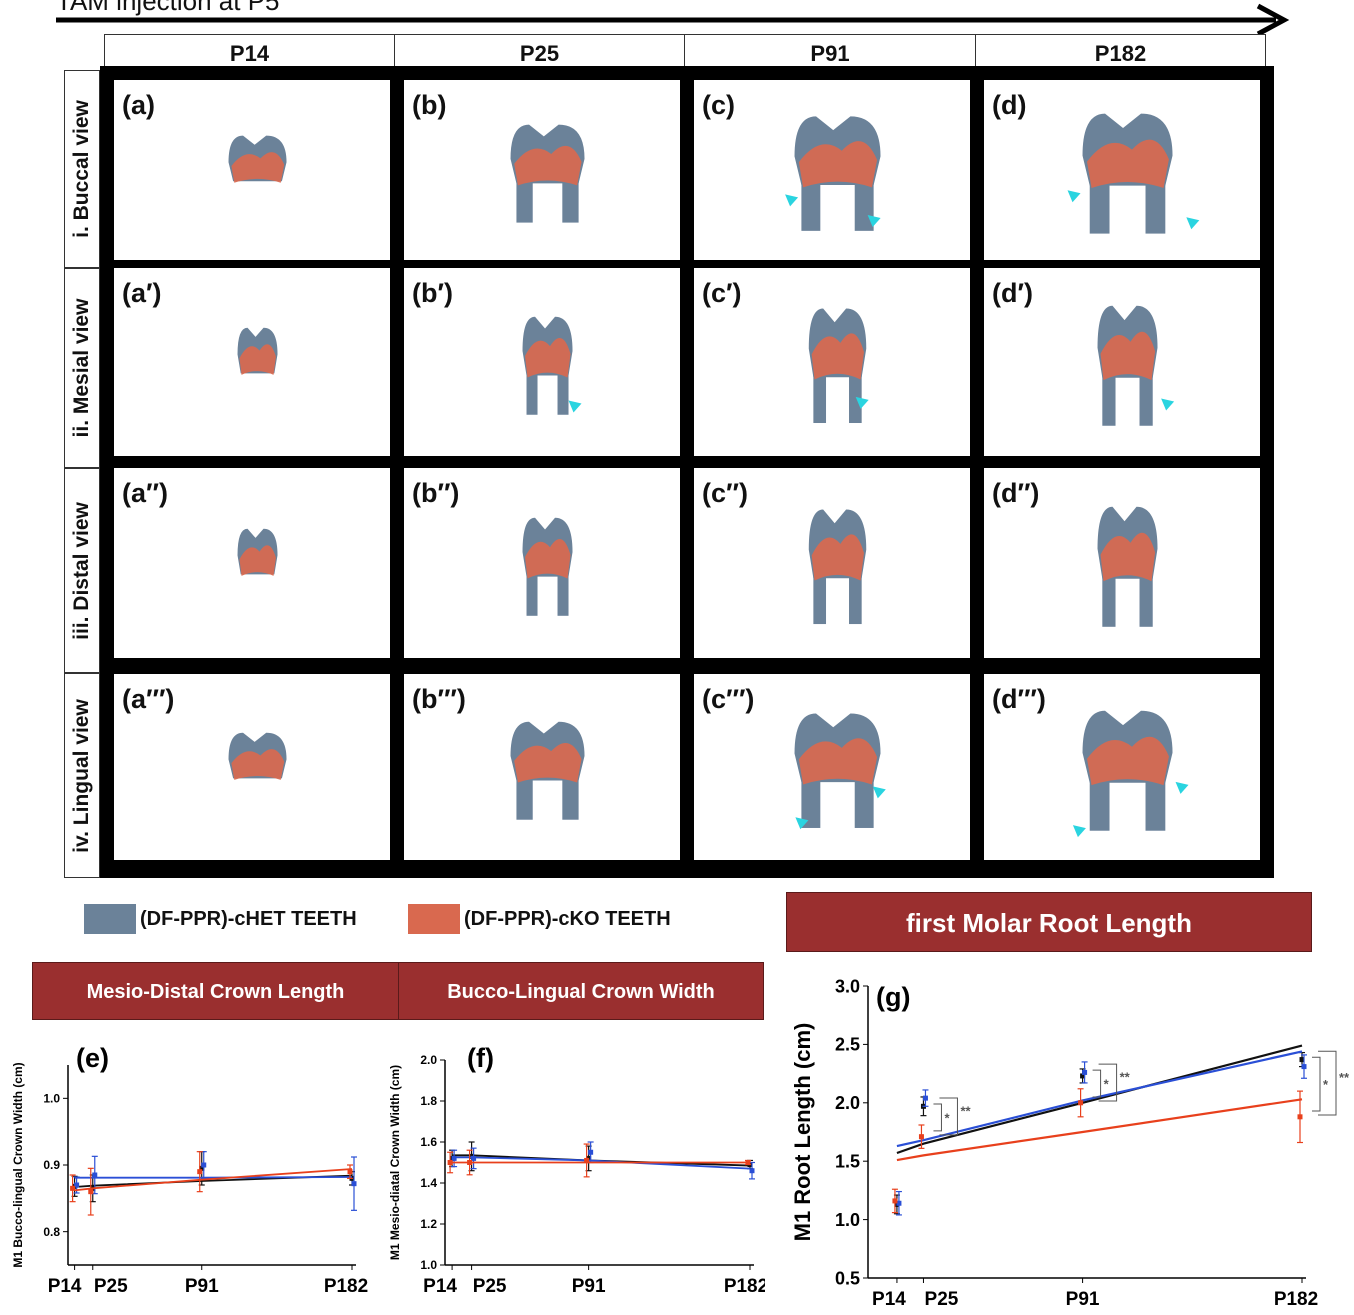  Describe the element at coordinates (677, 20) in the screenshot. I see `timeline: TAM injection at P5` at that location.